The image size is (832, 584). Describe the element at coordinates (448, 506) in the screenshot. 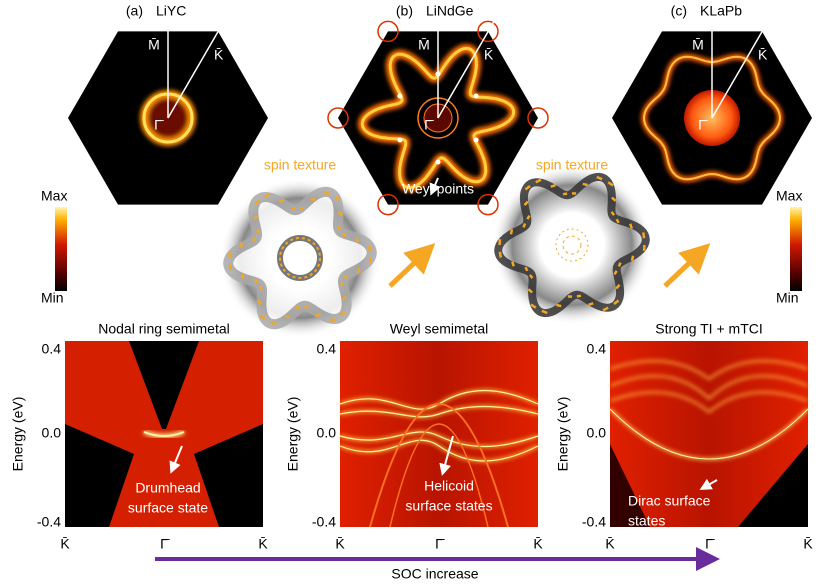

I see `annotation: surface states` at that location.